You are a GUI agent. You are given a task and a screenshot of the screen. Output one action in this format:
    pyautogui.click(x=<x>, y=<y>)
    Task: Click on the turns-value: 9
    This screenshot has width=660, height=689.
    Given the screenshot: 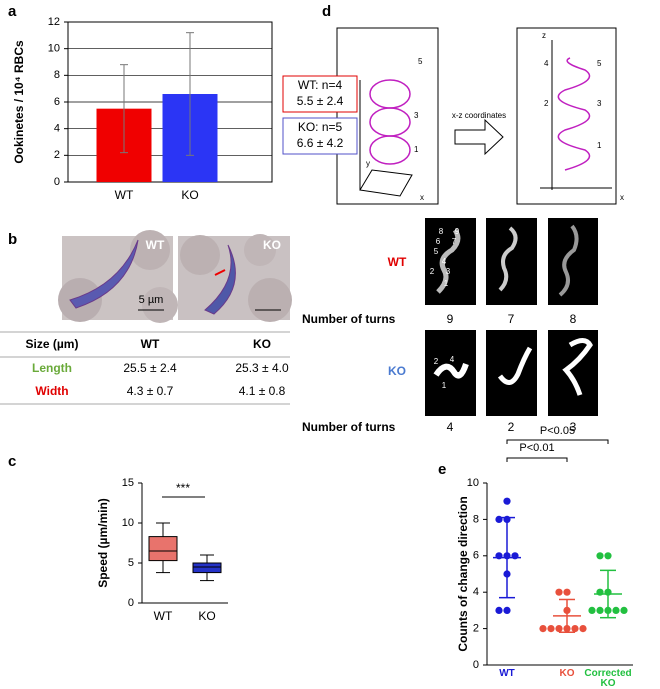 What is the action you would take?
    pyautogui.click(x=450, y=319)
    